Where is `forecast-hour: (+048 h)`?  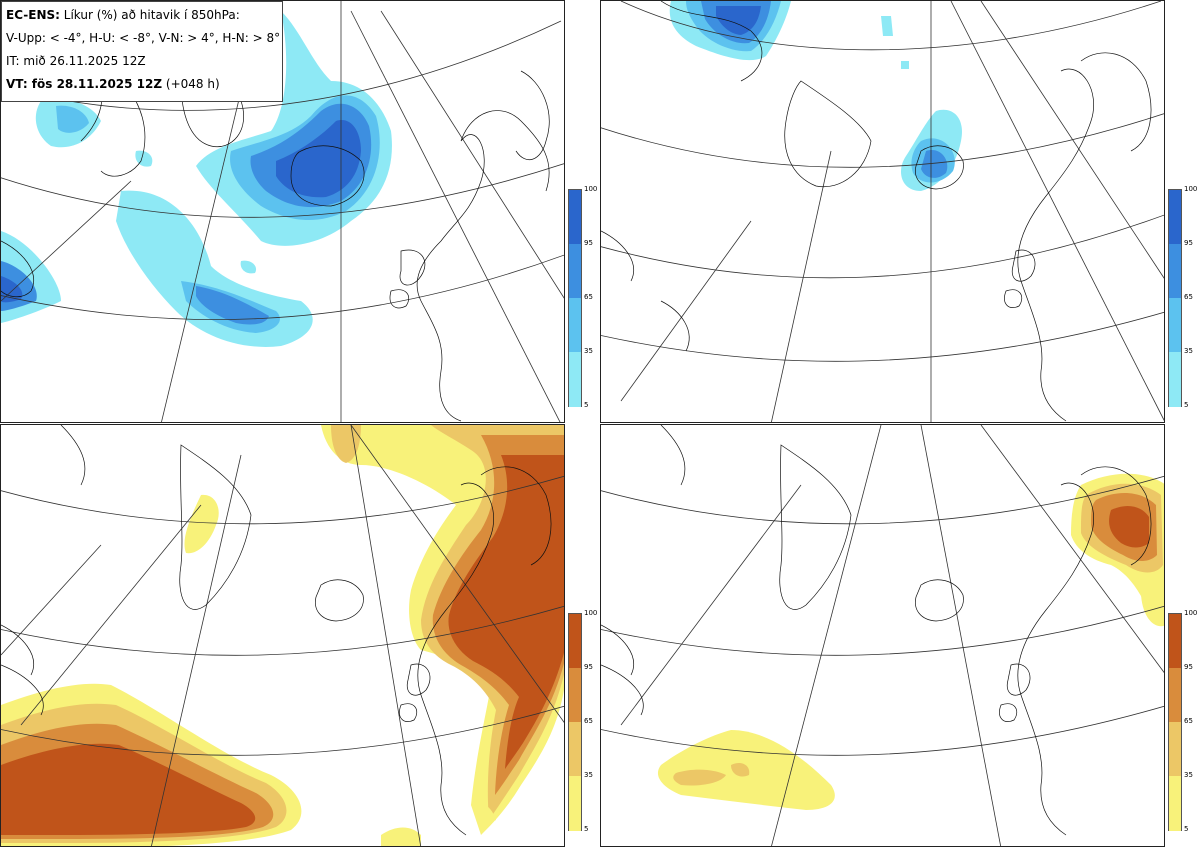
forecast-hour: (+048 h) is located at coordinates (191, 84).